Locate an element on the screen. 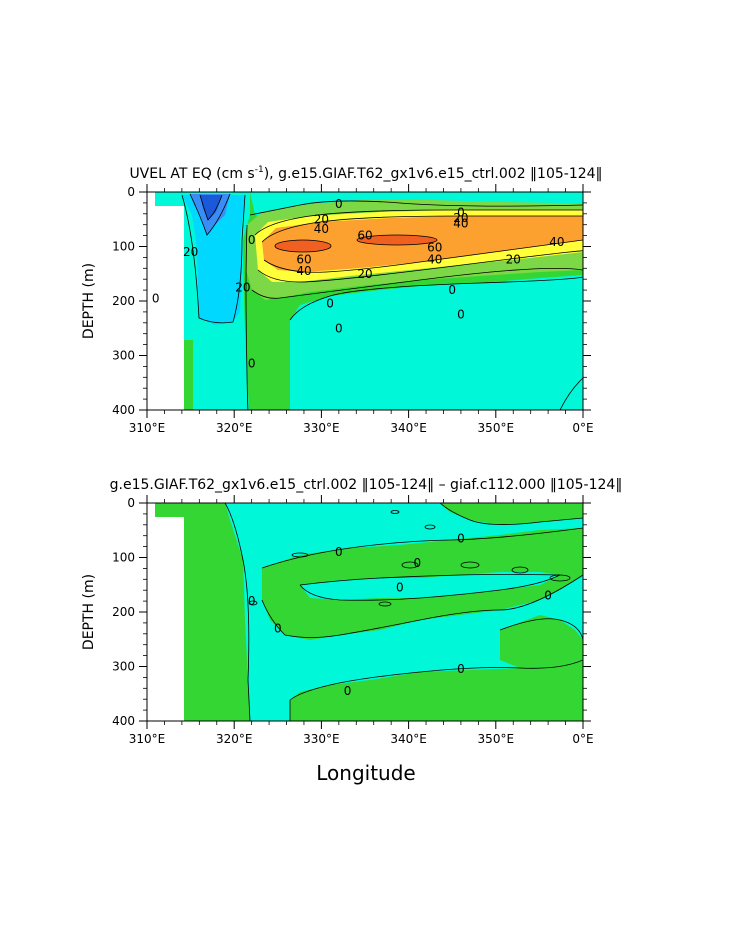  panel-1-contour-west-core-inner is located at coordinates (211, 207).